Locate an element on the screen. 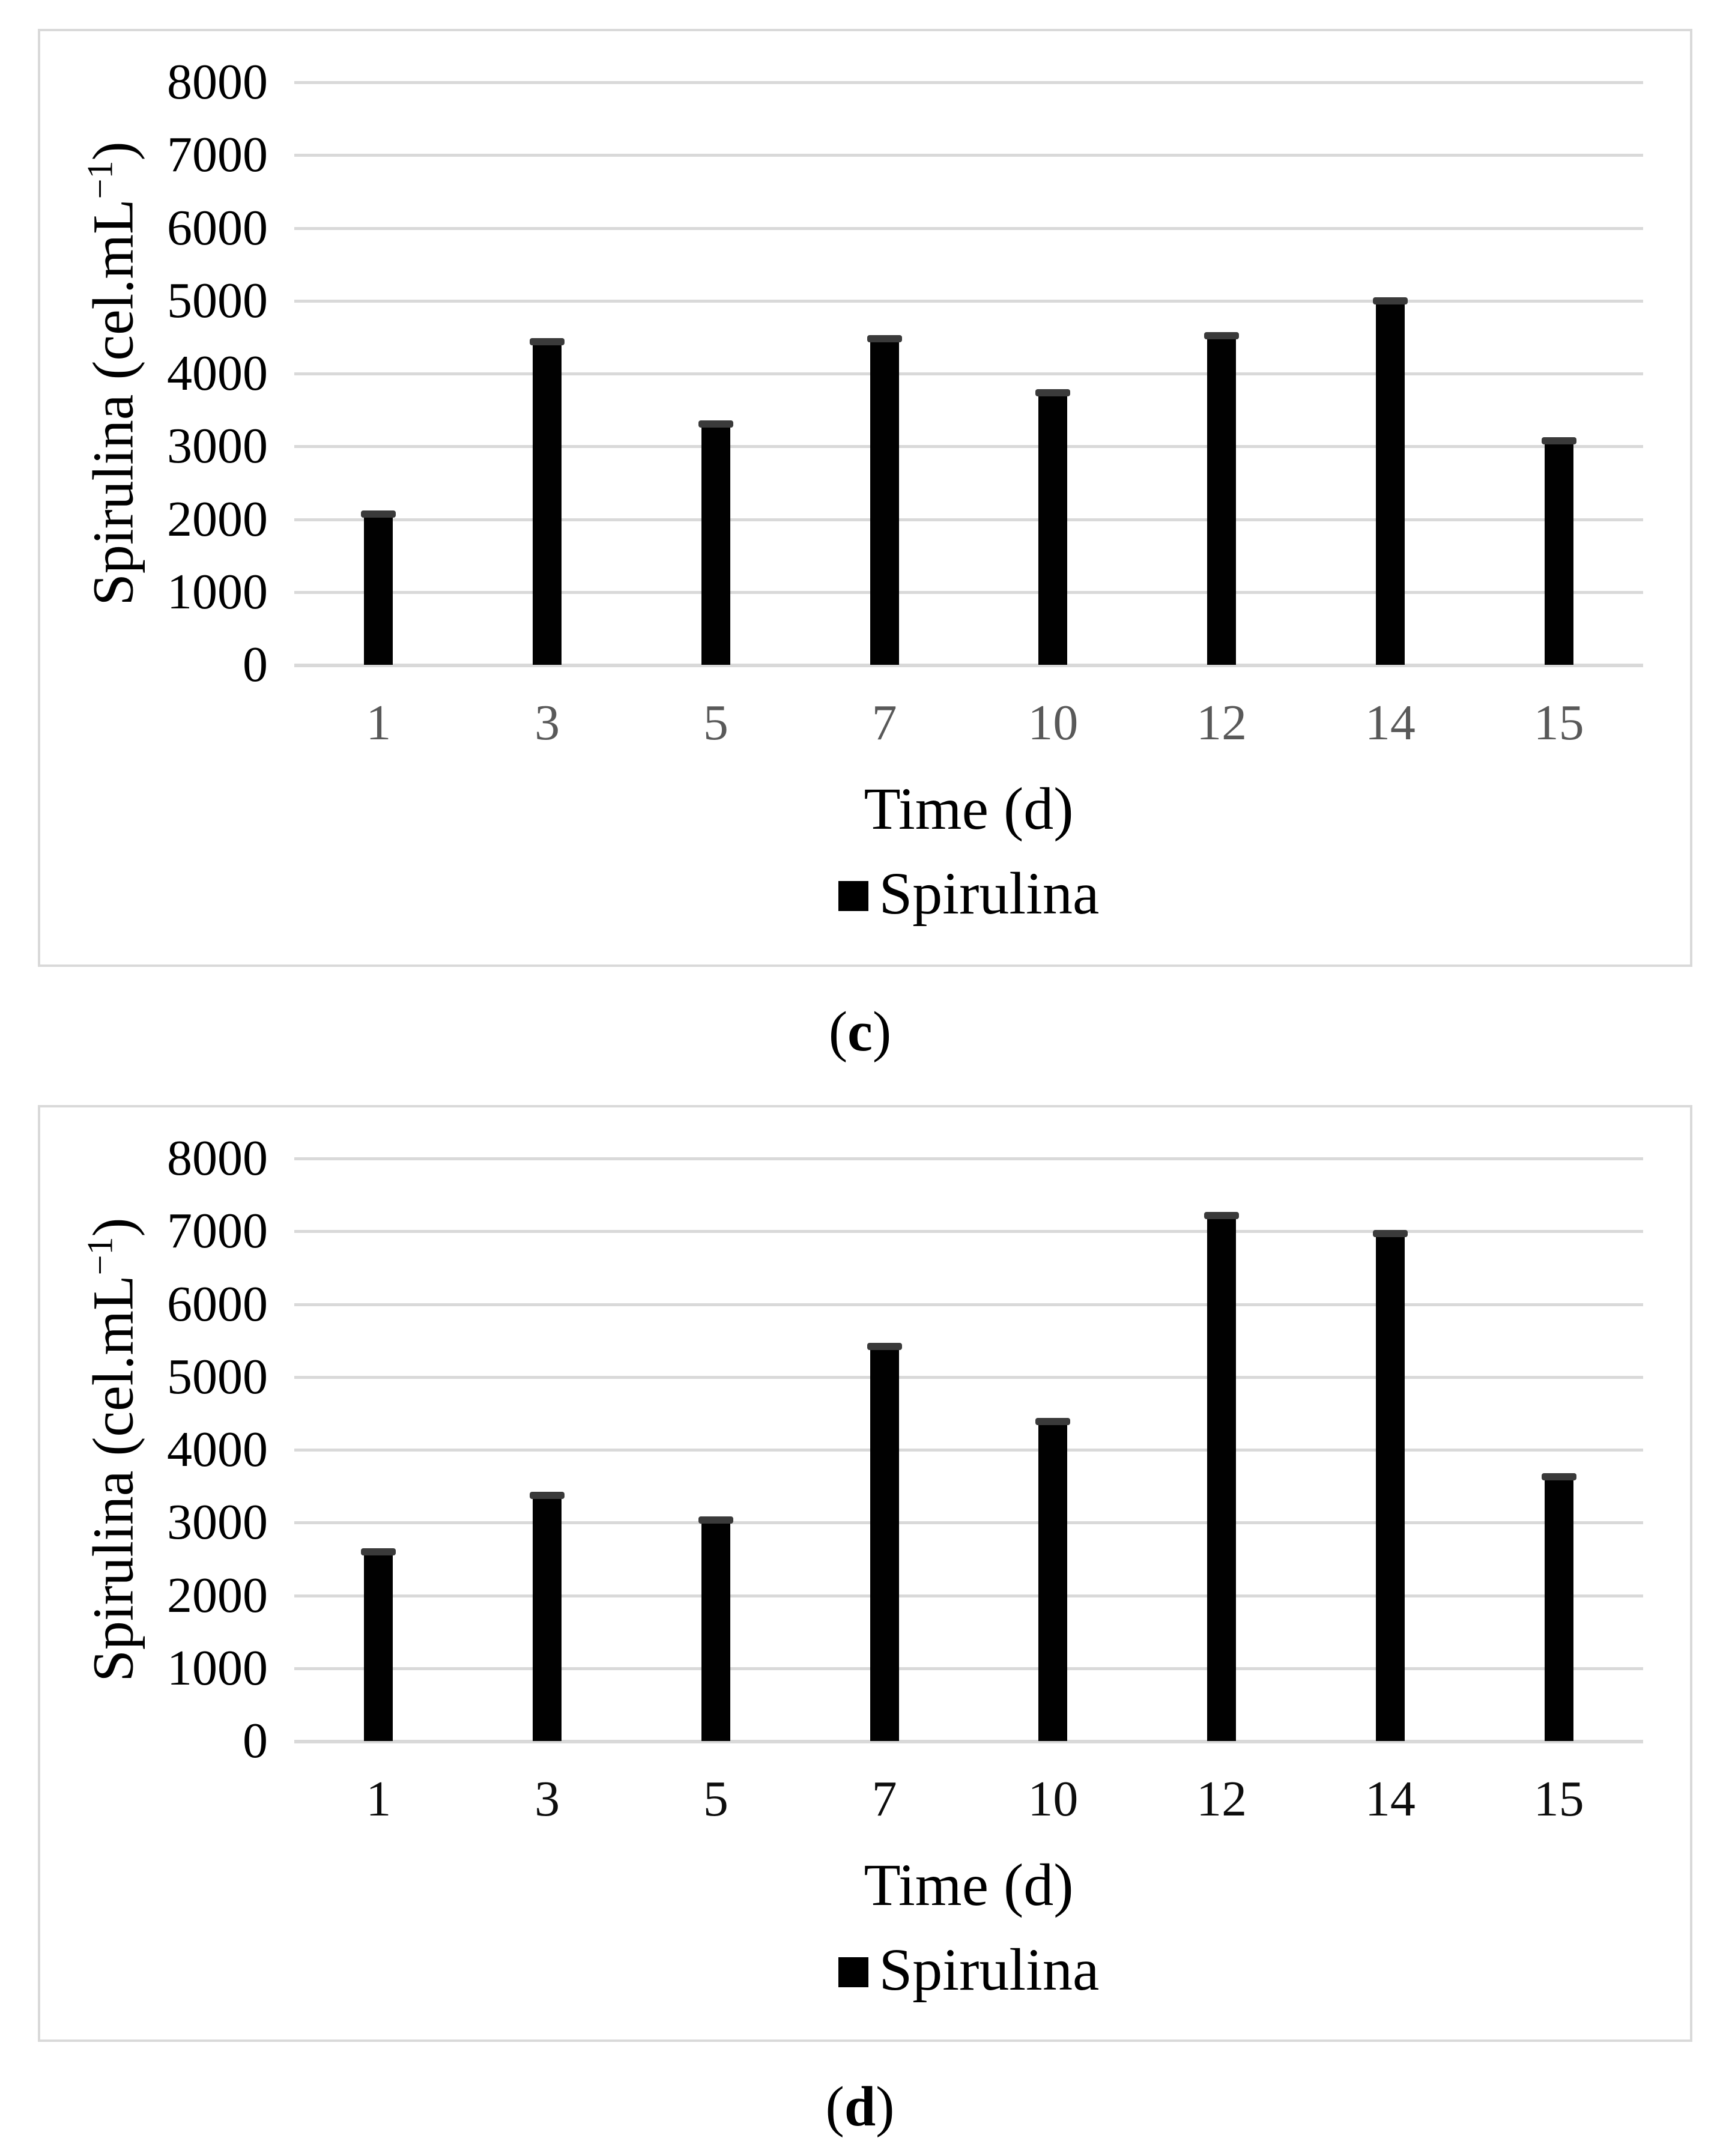 The width and height of the screenshot is (1720, 2156). caption-d: (d) is located at coordinates (860, 2110).